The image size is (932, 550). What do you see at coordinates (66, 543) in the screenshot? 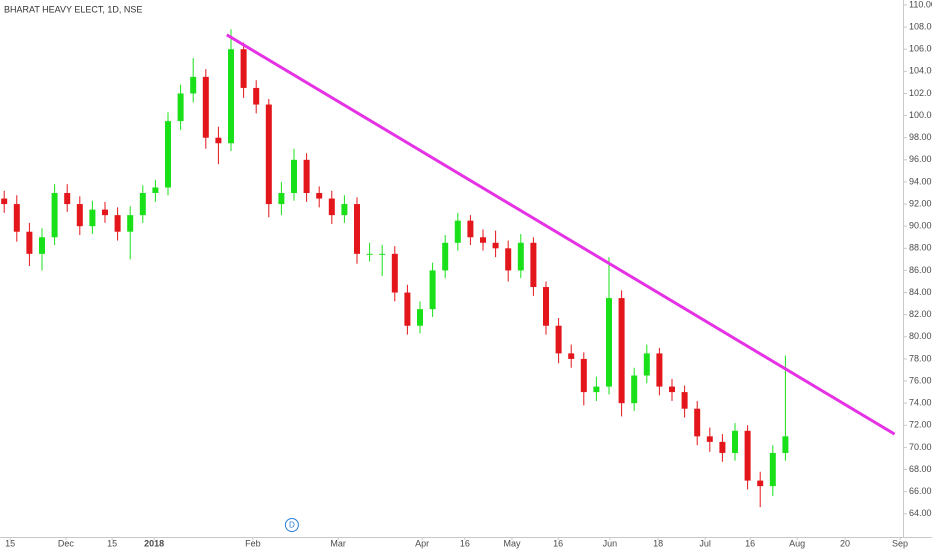
I see `x-tick-label: Dec` at bounding box center [66, 543].